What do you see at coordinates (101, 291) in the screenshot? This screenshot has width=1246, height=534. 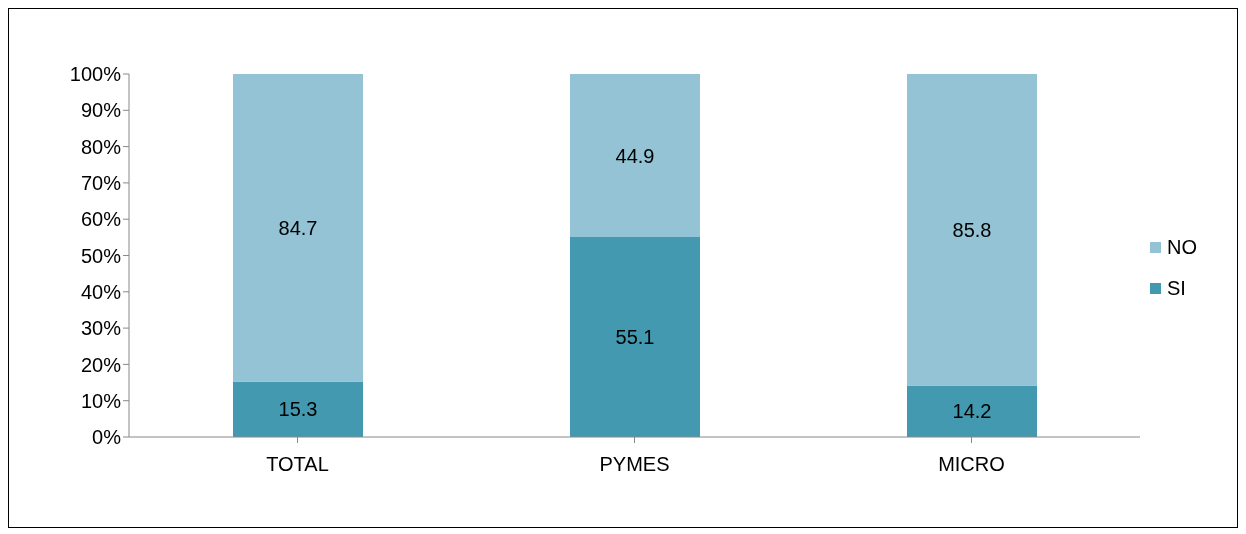 I see `y-tick-label: 40%` at bounding box center [101, 291].